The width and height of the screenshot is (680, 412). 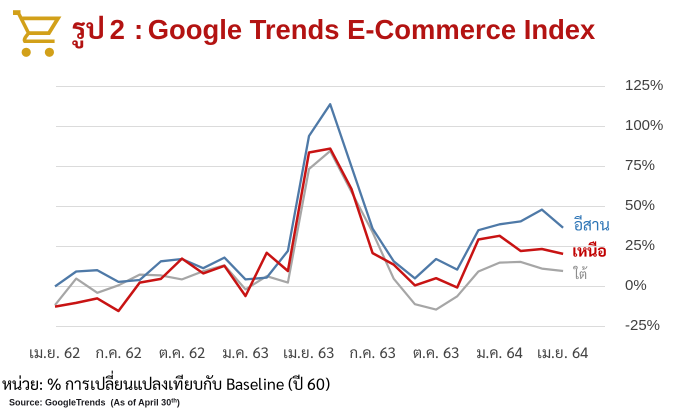 I want to click on svg-text: 2:, so click(x=127, y=29).